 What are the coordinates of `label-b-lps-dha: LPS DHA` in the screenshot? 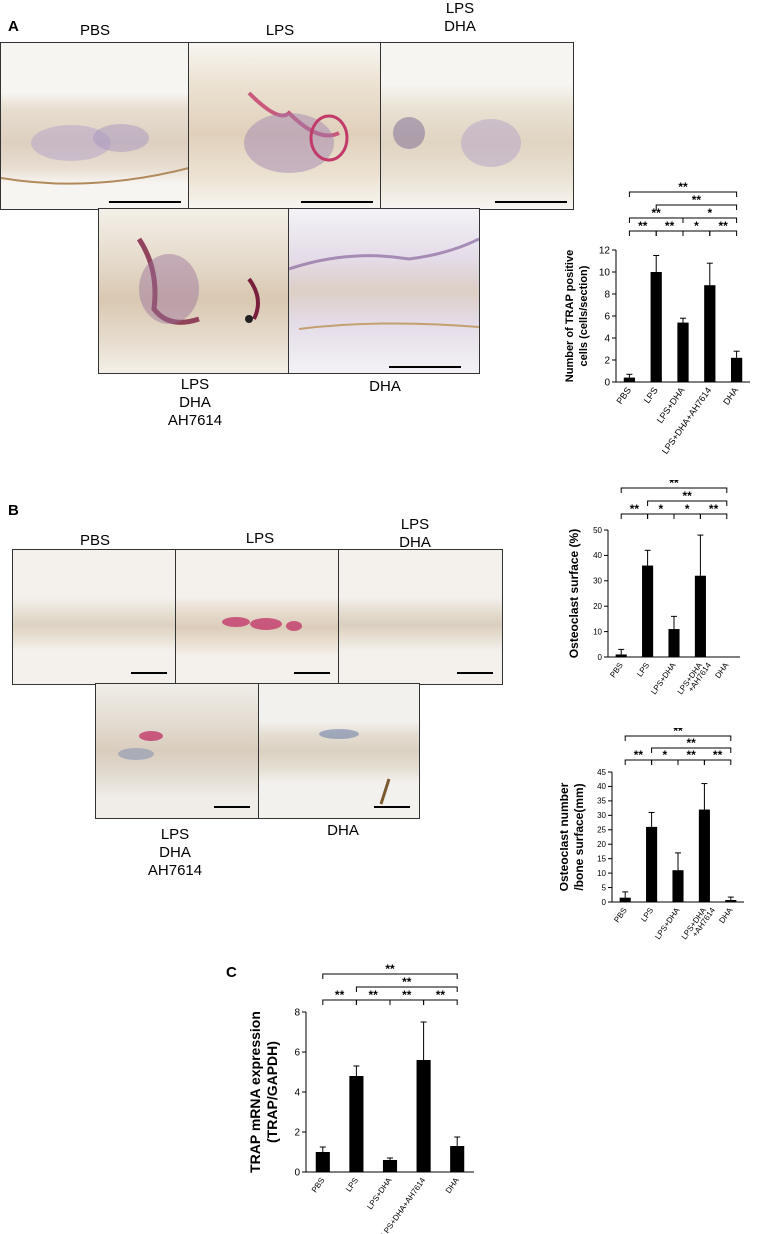 It's located at (415, 534).